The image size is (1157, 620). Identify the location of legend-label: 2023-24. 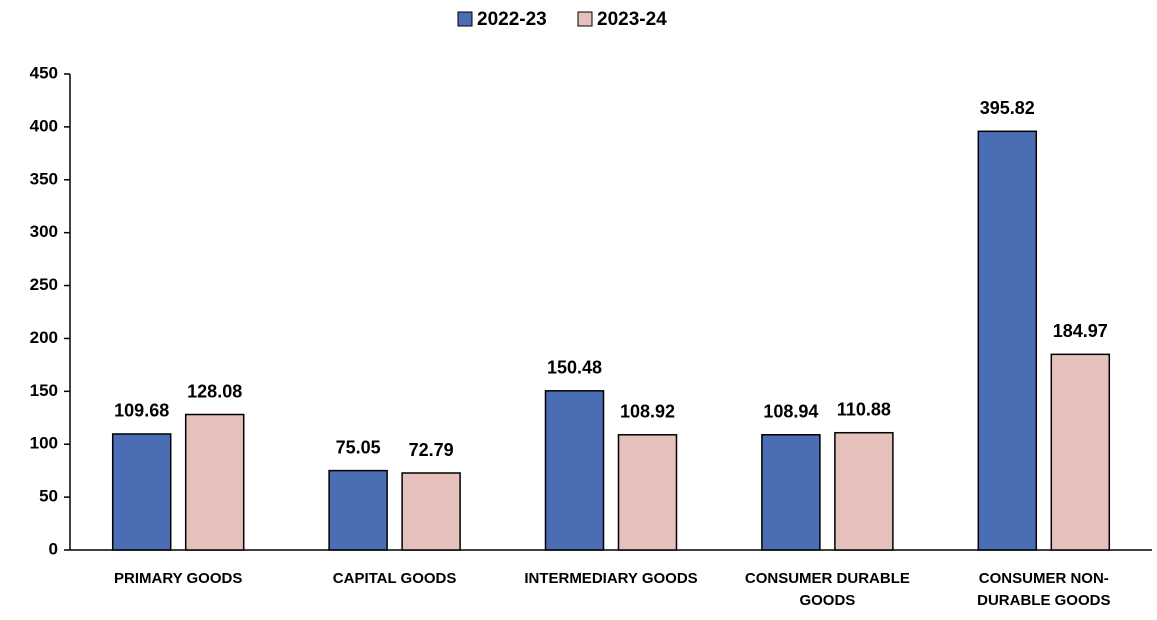
(632, 19).